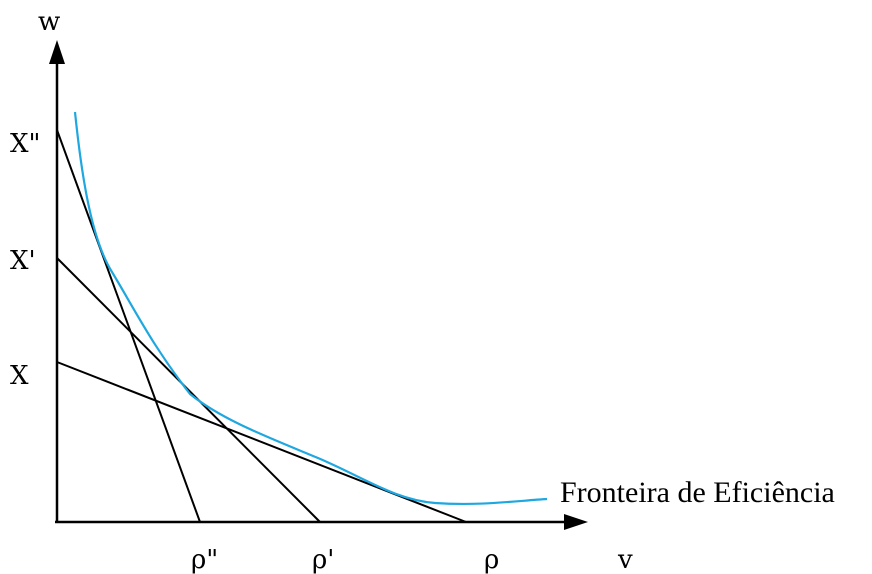  Describe the element at coordinates (697, 492) in the screenshot. I see `frontier-curve-label: Fronteira de Eficiência` at that location.